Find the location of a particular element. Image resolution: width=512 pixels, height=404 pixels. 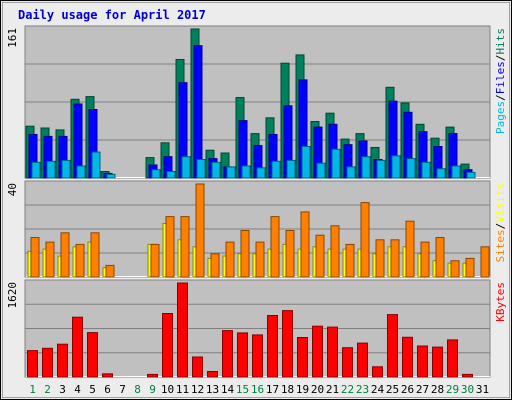

legend-item-kbytes: KBytes is located at coordinates (500, 302).